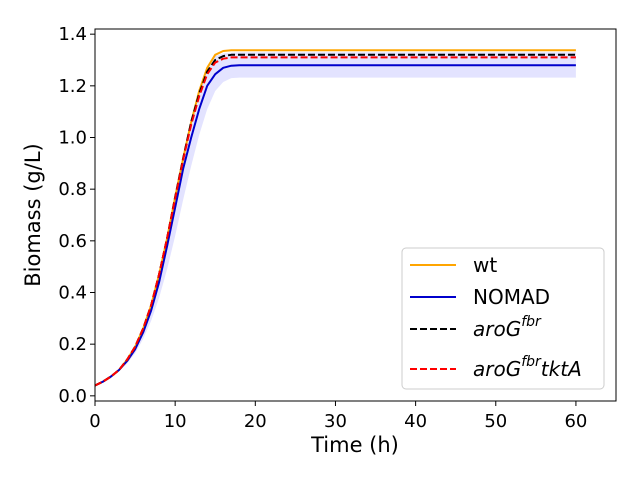  What do you see at coordinates (495, 421) in the screenshot?
I see `x-tick-label: 50` at bounding box center [495, 421].